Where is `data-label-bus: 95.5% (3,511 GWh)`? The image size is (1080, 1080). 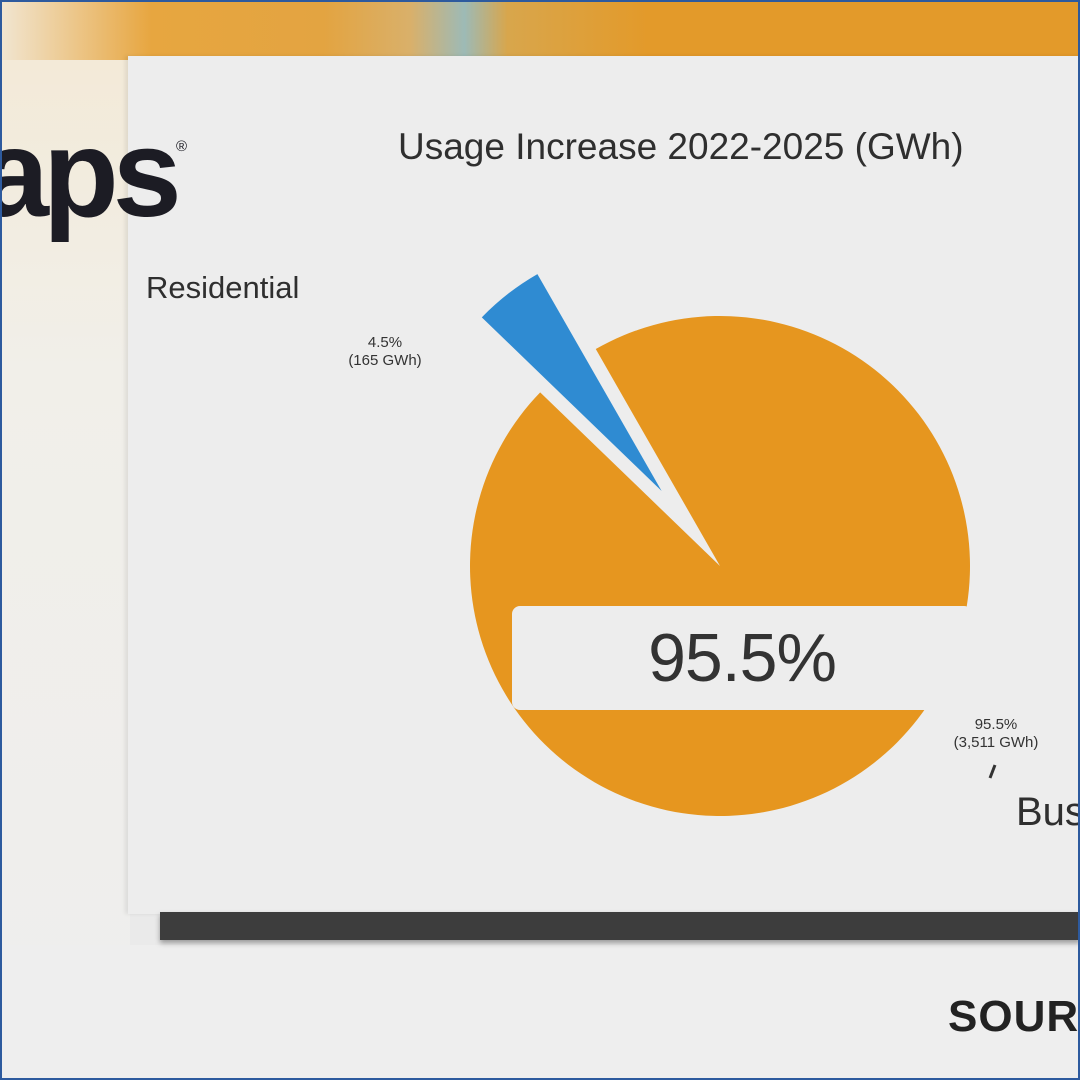 data-label-bus: 95.5% (3,511 GWh) is located at coordinates (996, 734).